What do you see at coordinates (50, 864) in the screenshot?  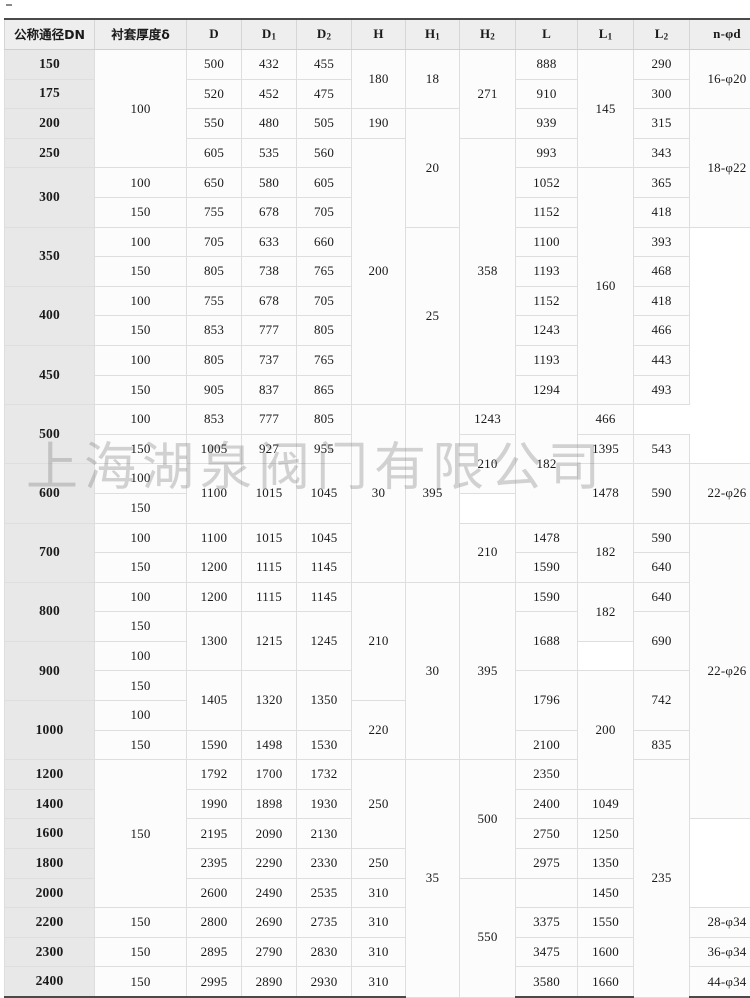 I see `cell-dn: 1800` at bounding box center [50, 864].